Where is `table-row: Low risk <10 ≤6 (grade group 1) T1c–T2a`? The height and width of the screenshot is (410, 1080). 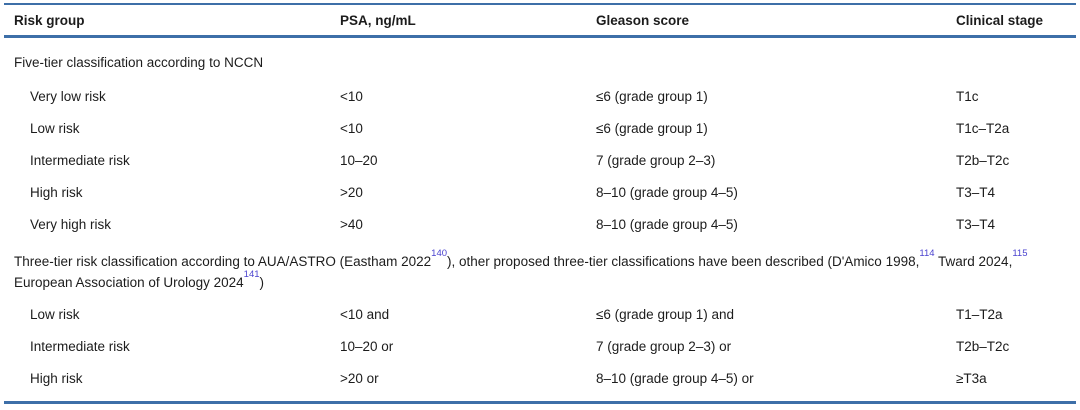
table-row: Low risk <10 ≤6 (grade group 1) T1c–T2a is located at coordinates (540, 128).